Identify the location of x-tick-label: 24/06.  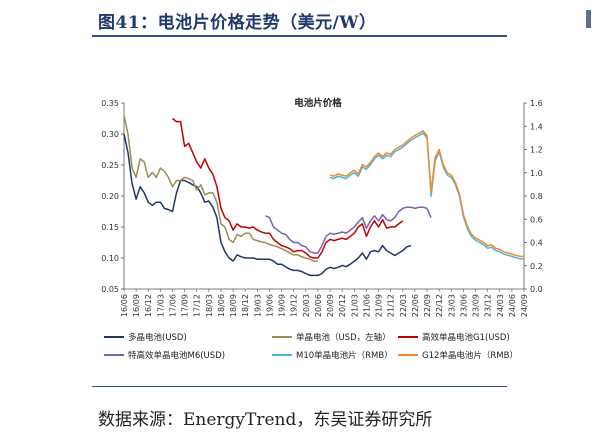
(512, 305).